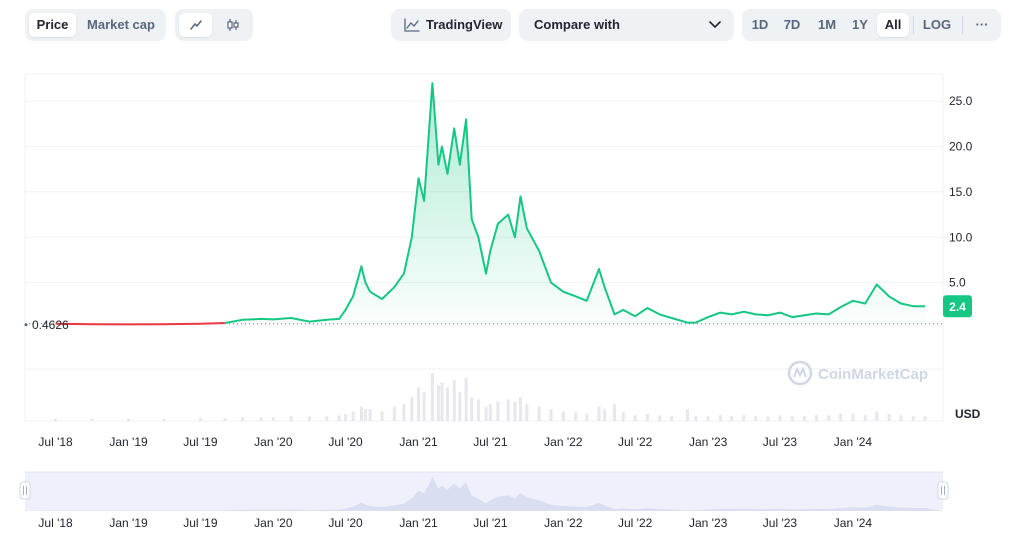 The width and height of the screenshot is (1019, 544). What do you see at coordinates (418, 442) in the screenshot?
I see `x-tick-label: Jan '21` at bounding box center [418, 442].